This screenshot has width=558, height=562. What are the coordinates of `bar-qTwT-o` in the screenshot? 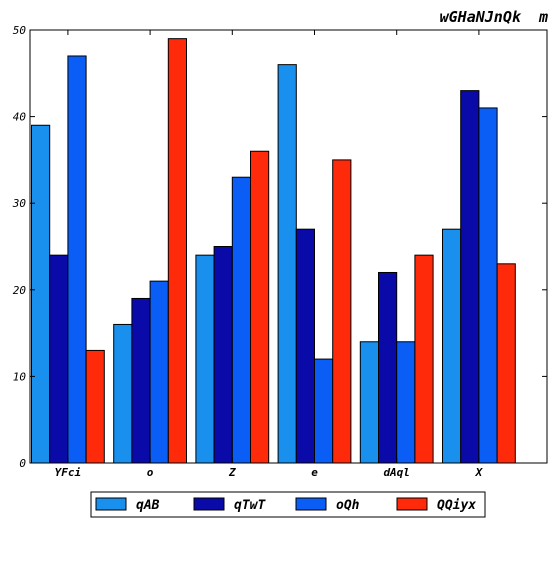 It's located at (141, 380).